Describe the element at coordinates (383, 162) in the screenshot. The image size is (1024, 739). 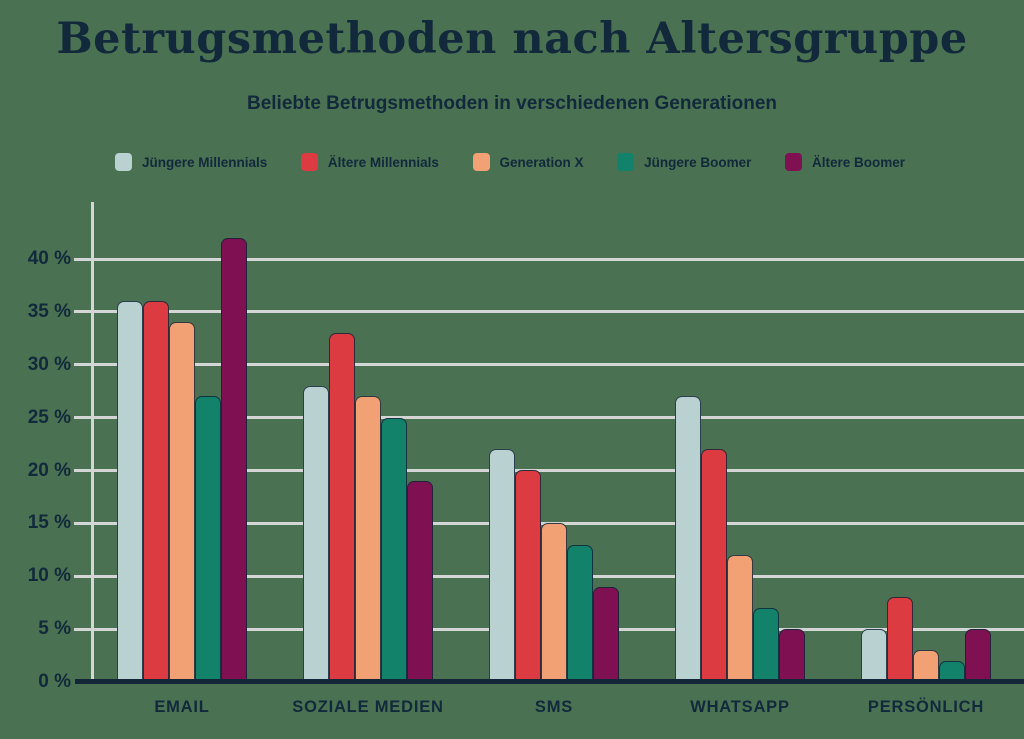
I see `legend-label: Ältere Millennials` at that location.